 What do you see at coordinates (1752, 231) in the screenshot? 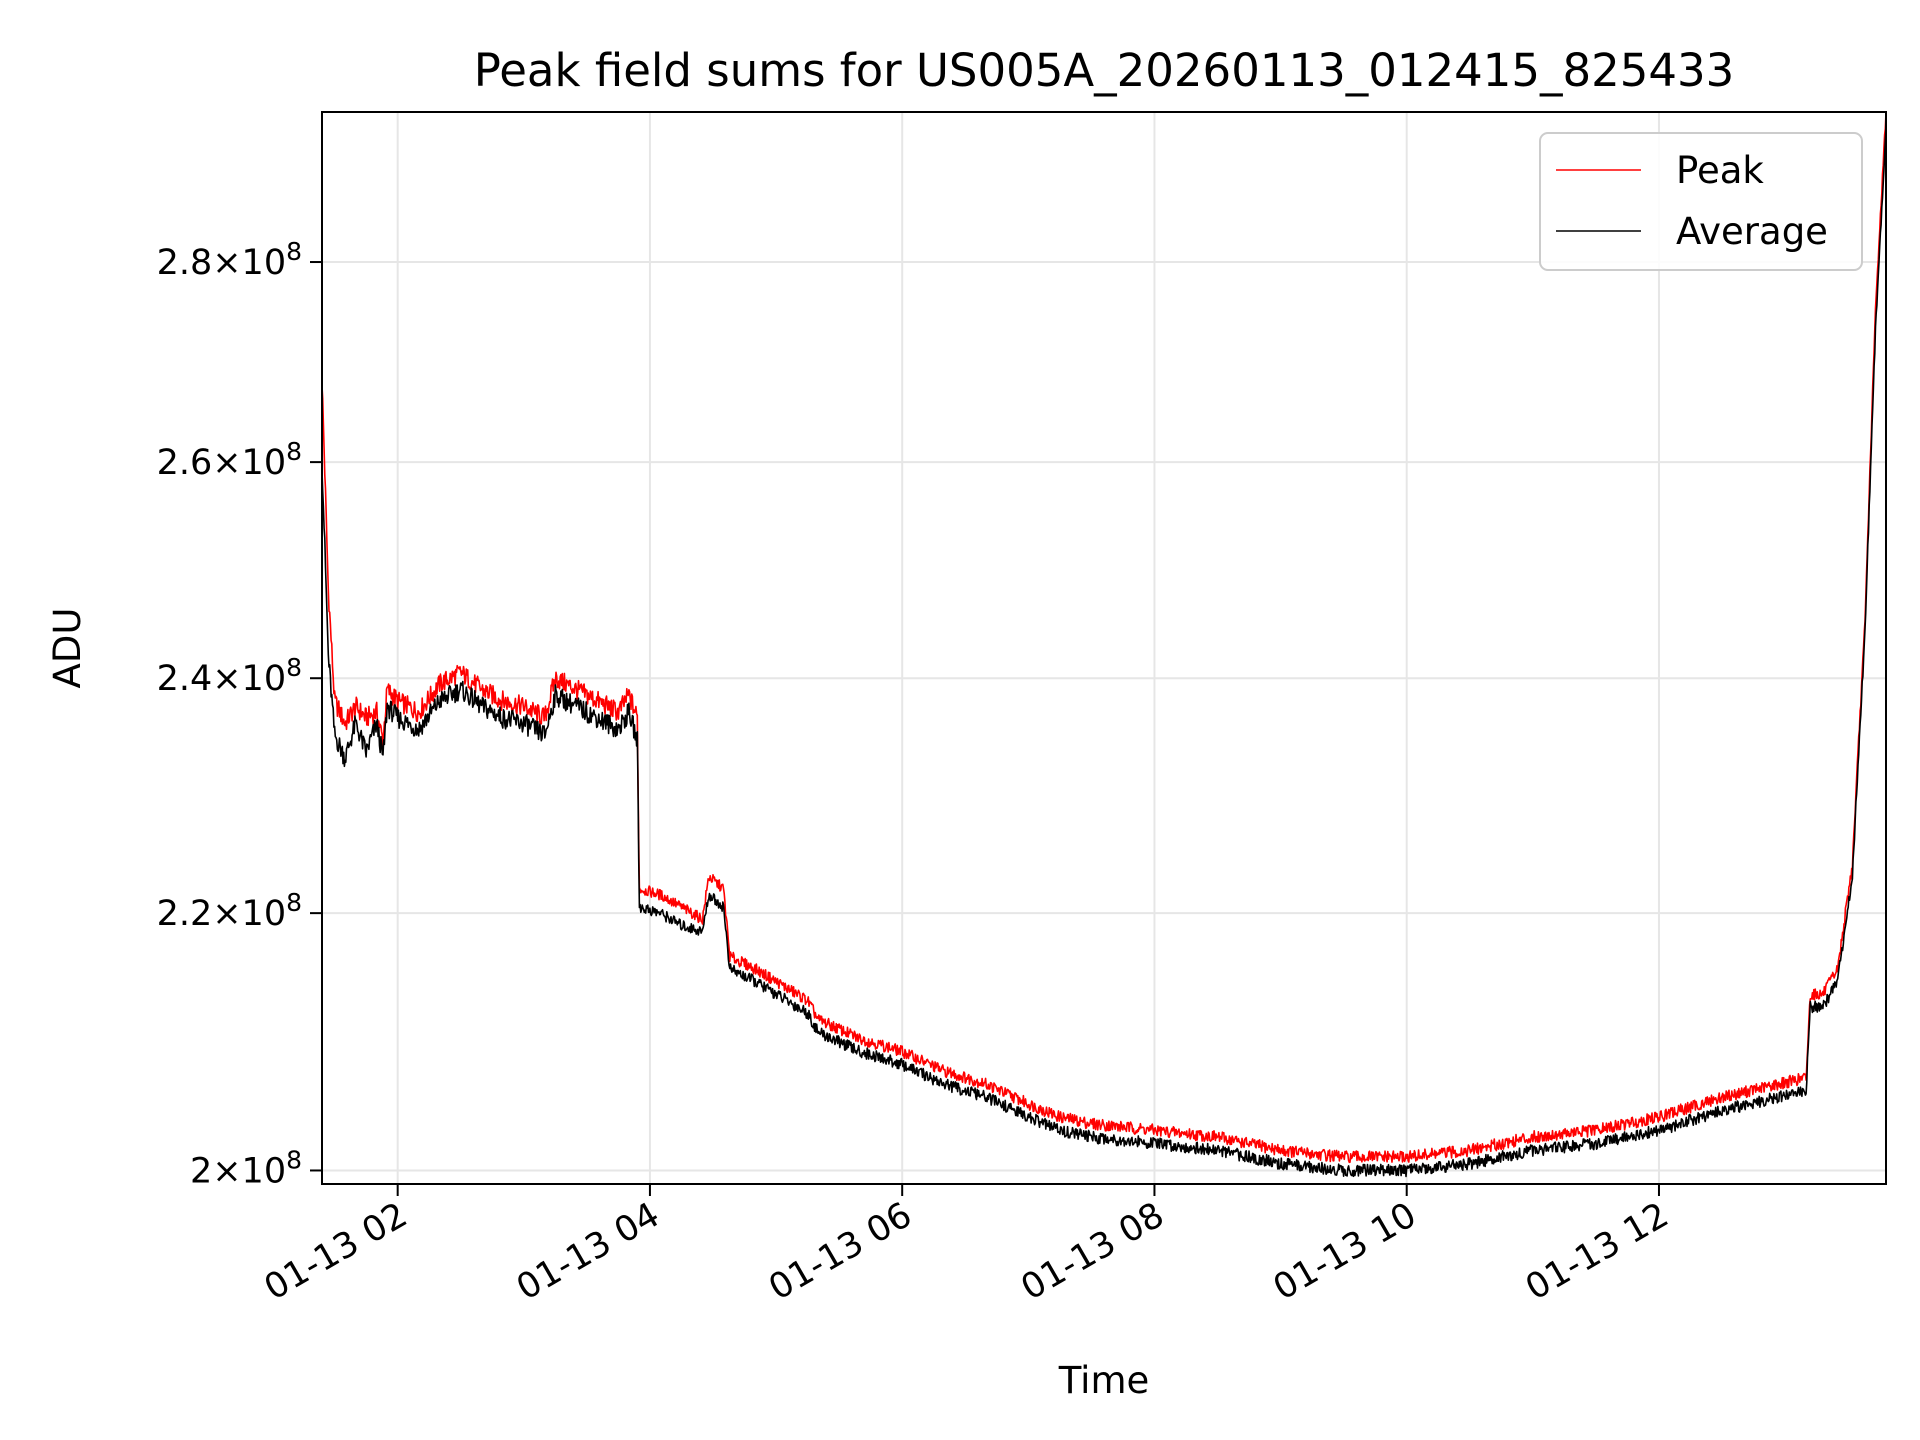
I see `legend-average-label: Average` at bounding box center [1752, 231].